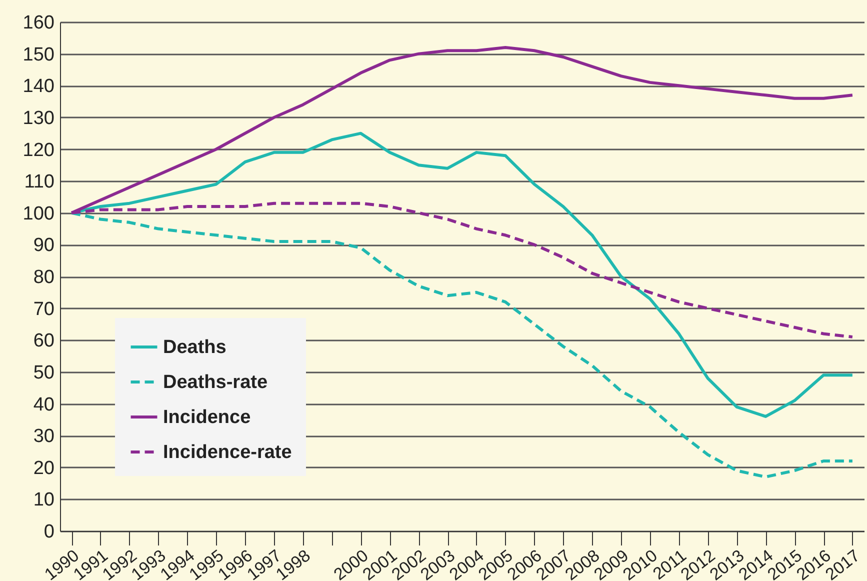  What do you see at coordinates (38, 150) in the screenshot?
I see `y-tick-label: 120` at bounding box center [38, 150].